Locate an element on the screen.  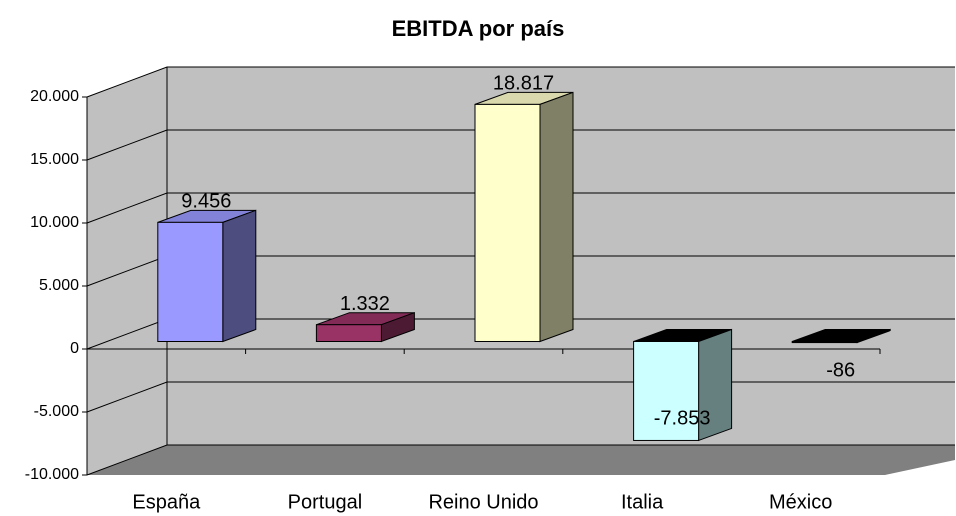
x-tick-label: Portugal is located at coordinates (325, 502).